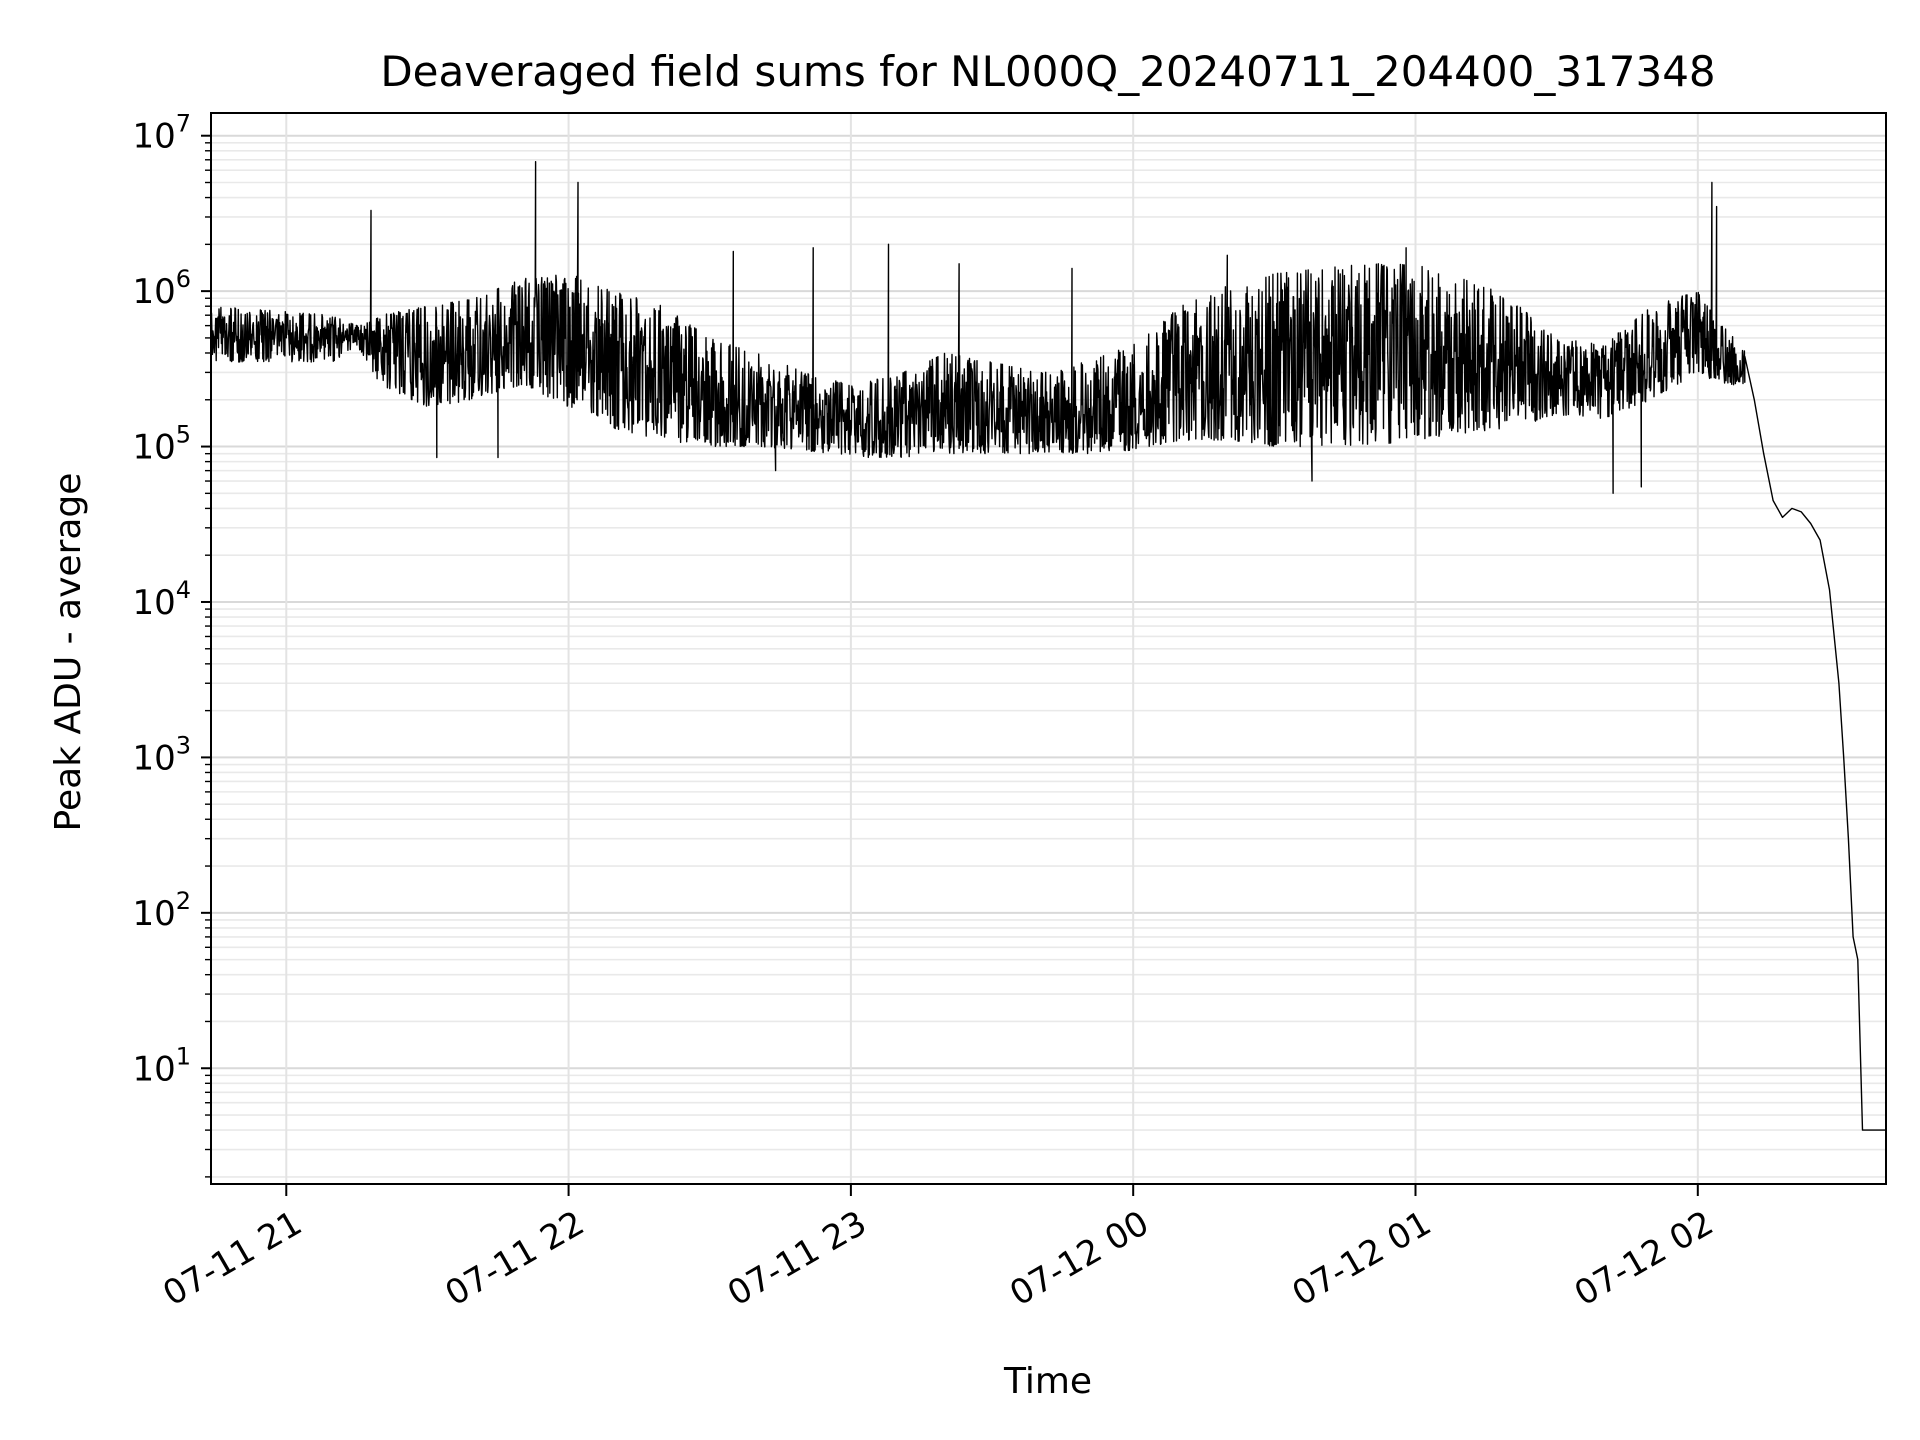 This screenshot has width=1920, height=1440. What do you see at coordinates (161, 910) in the screenshot?
I see `y-tick-label: 10²` at bounding box center [161, 910].